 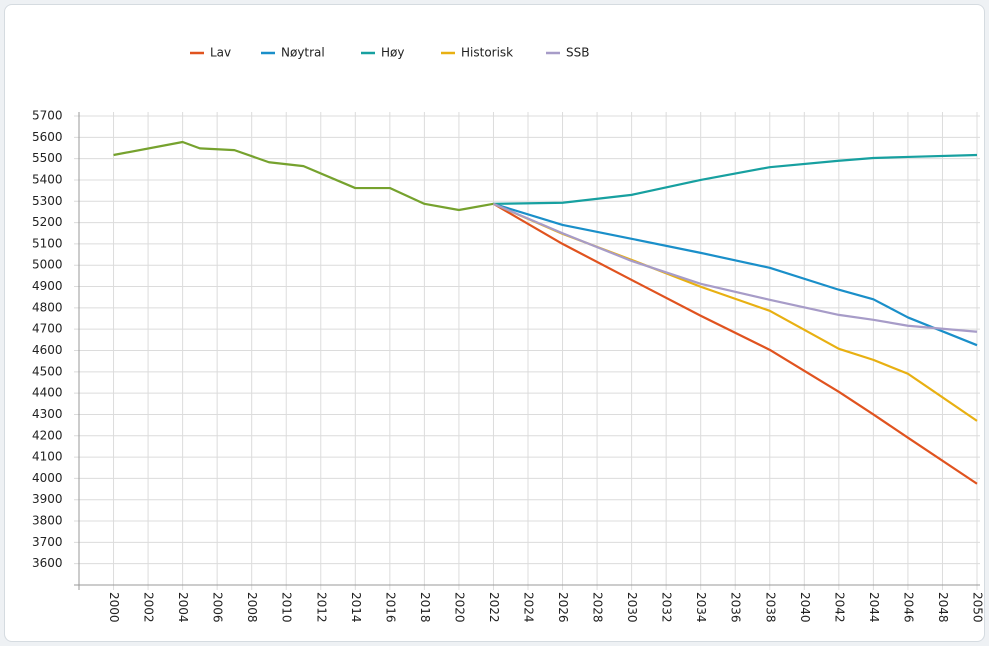 What do you see at coordinates (47, 158) in the screenshot?
I see `y-tick-label: 5500` at bounding box center [47, 158].